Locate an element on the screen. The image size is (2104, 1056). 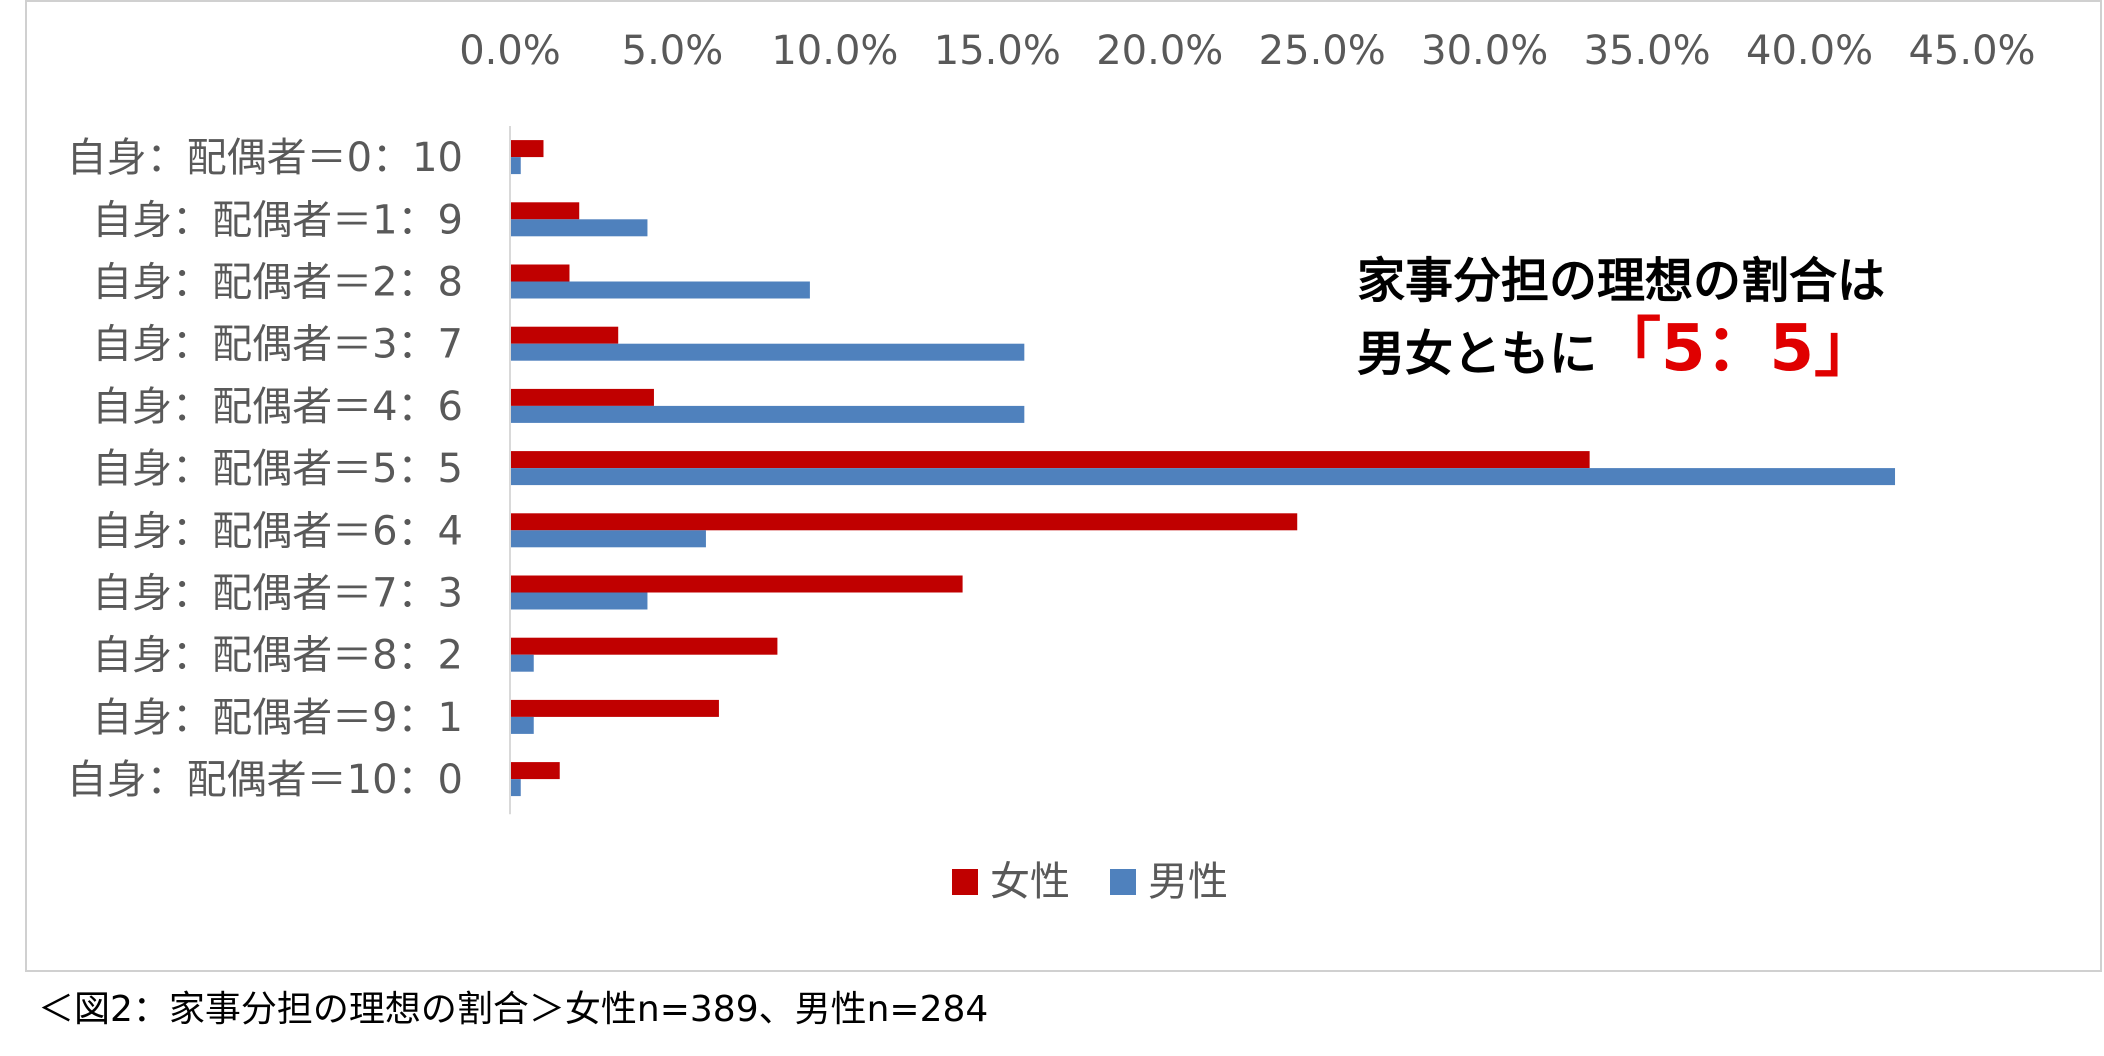
category-label: 自身：配偶者＝6：4 is located at coordinates (277, 531).